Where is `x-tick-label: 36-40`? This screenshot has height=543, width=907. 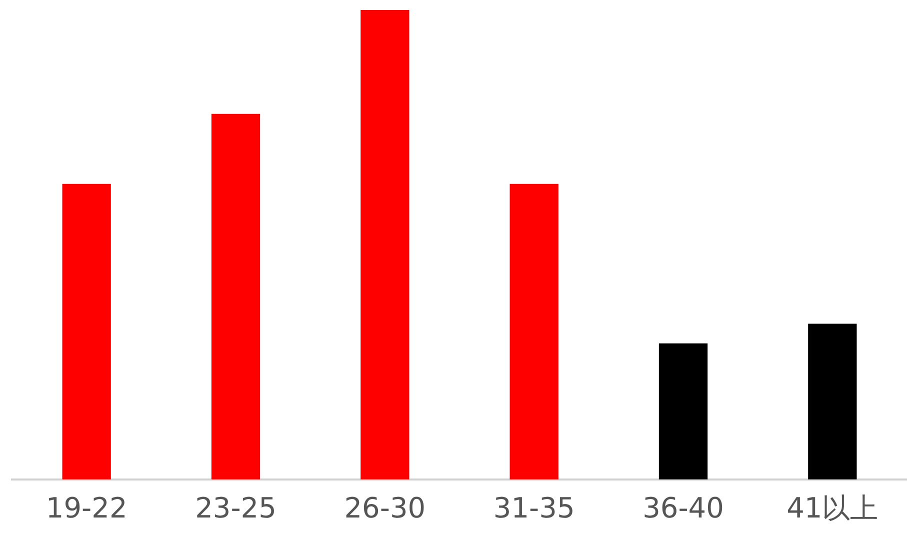
x-tick-label: 36-40 is located at coordinates (683, 507).